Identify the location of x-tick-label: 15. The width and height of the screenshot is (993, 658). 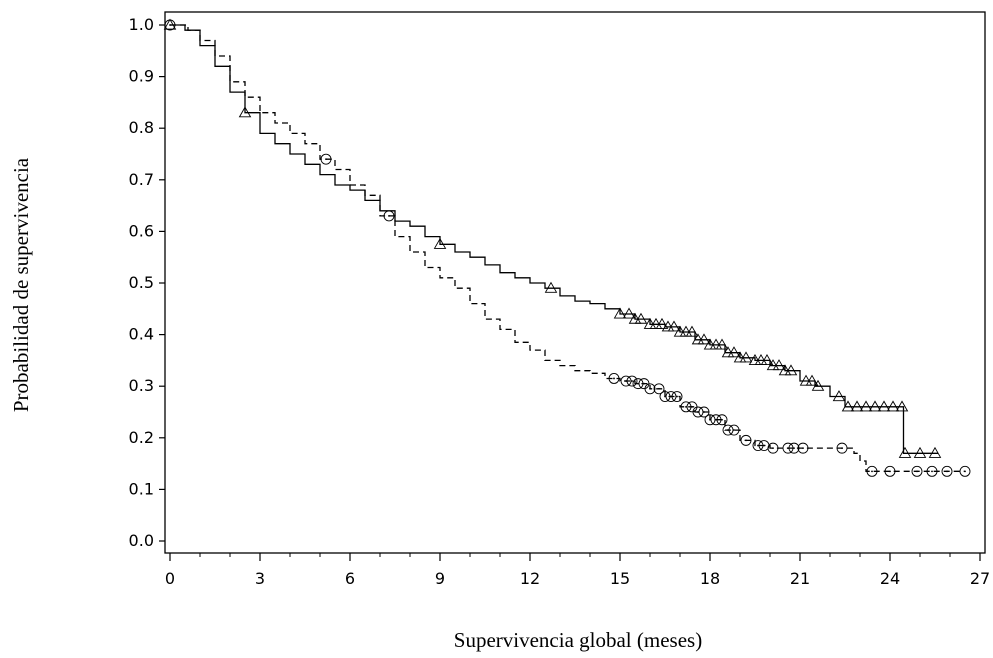
(620, 578).